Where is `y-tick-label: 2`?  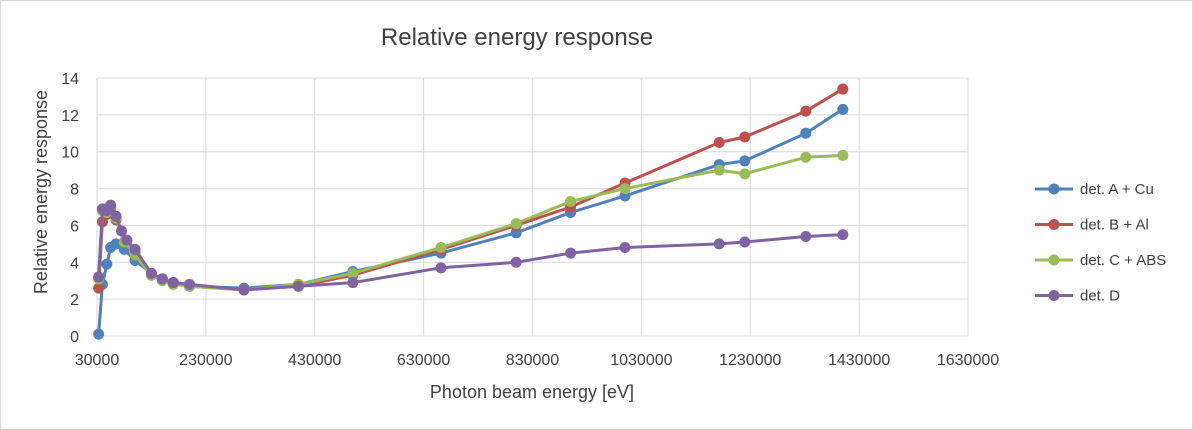 y-tick-label: 2 is located at coordinates (74, 300).